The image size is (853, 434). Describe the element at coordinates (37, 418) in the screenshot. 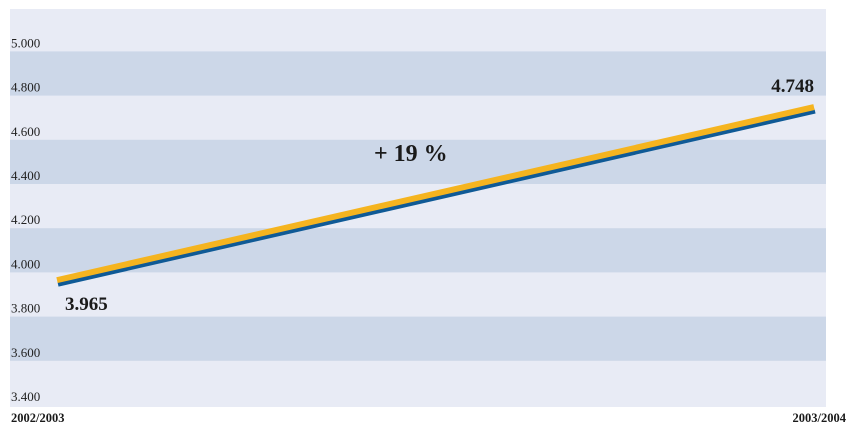

I see `x-tick-label: 2002/2003` at that location.